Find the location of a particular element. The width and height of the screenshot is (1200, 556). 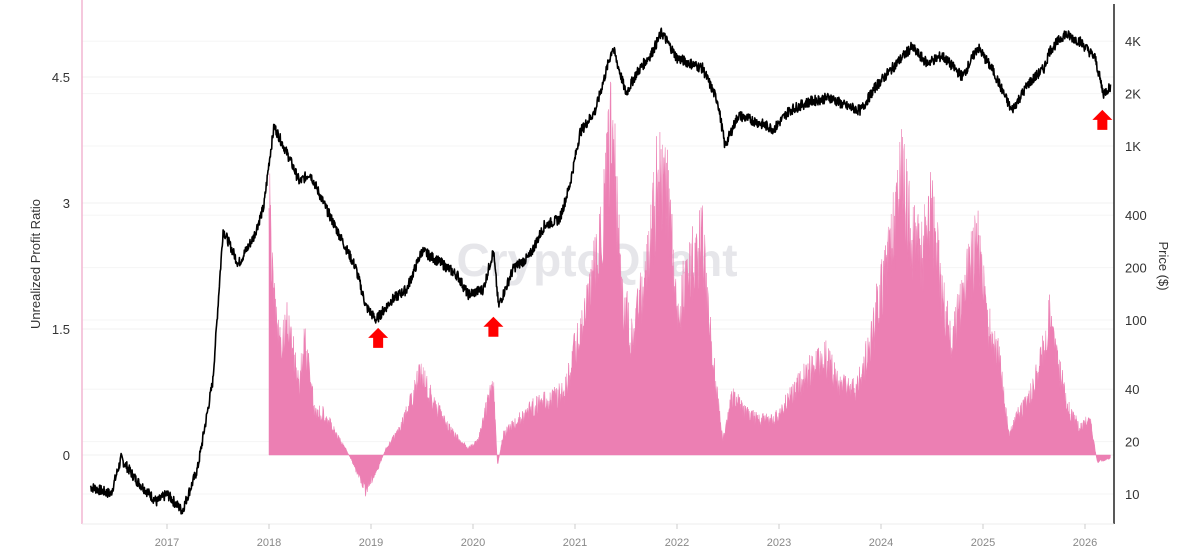

right-tick-label: 2K is located at coordinates (1133, 94).